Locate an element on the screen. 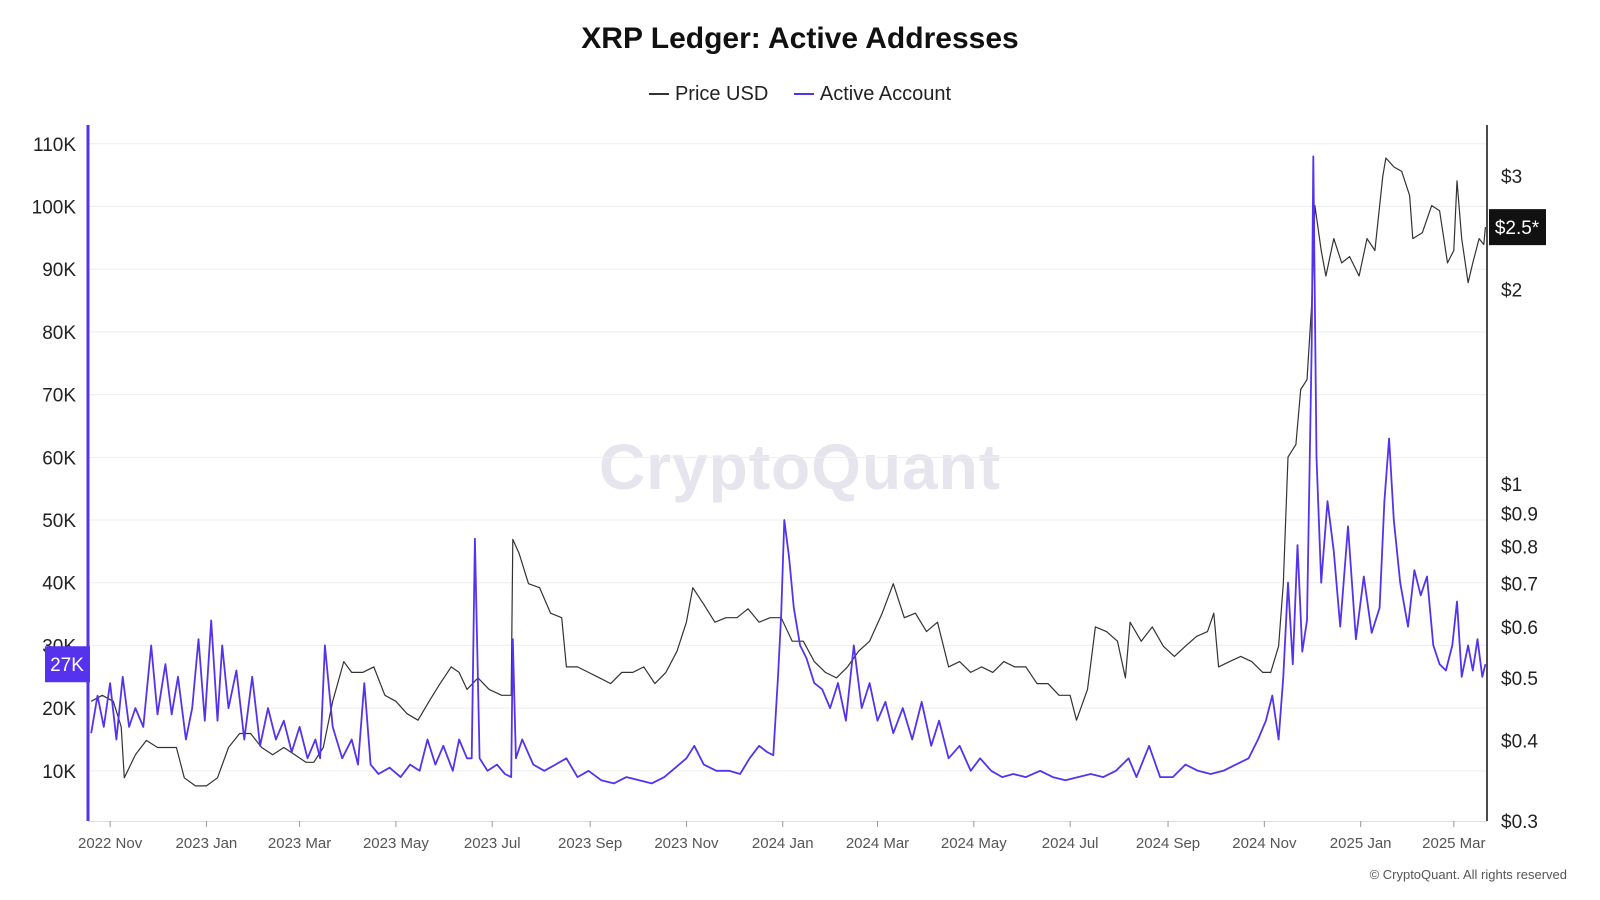 The image size is (1600, 900). y-right-tick-label: $3 is located at coordinates (1511, 177).